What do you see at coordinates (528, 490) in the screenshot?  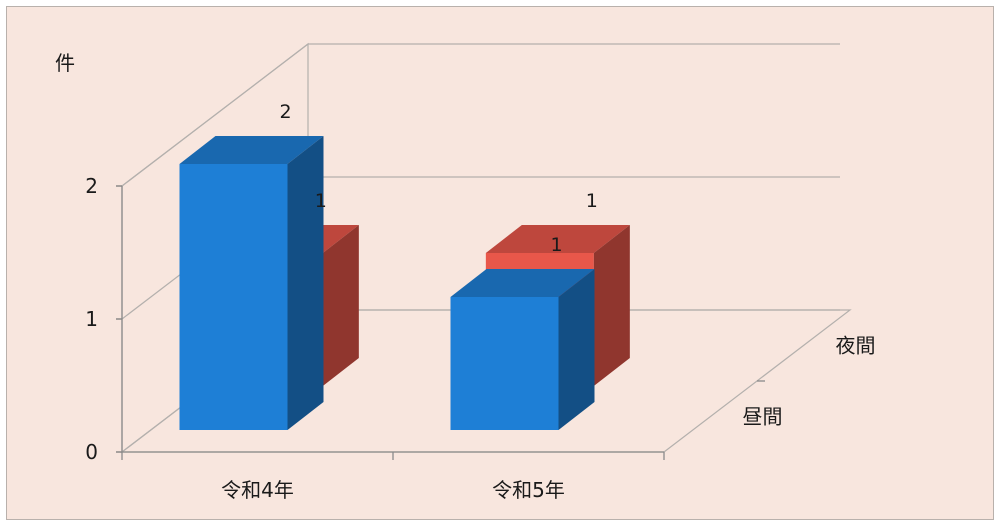 I see `x-category-label: 令和5年` at bounding box center [528, 490].